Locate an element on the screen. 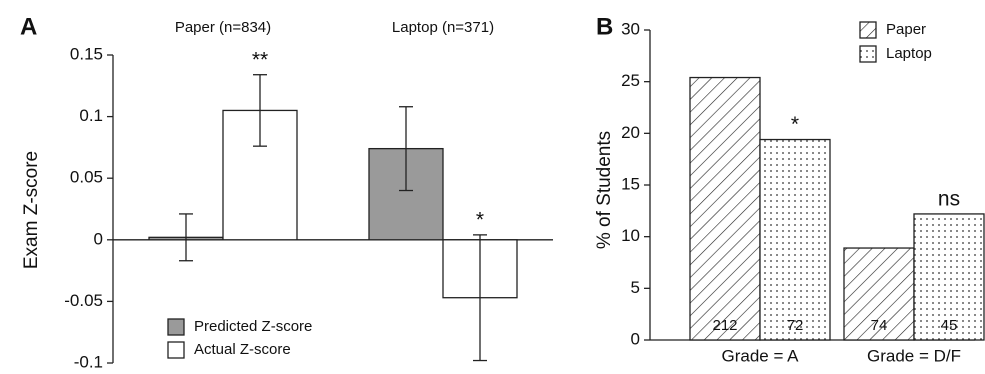  legend-label: Laptop is located at coordinates (909, 53).